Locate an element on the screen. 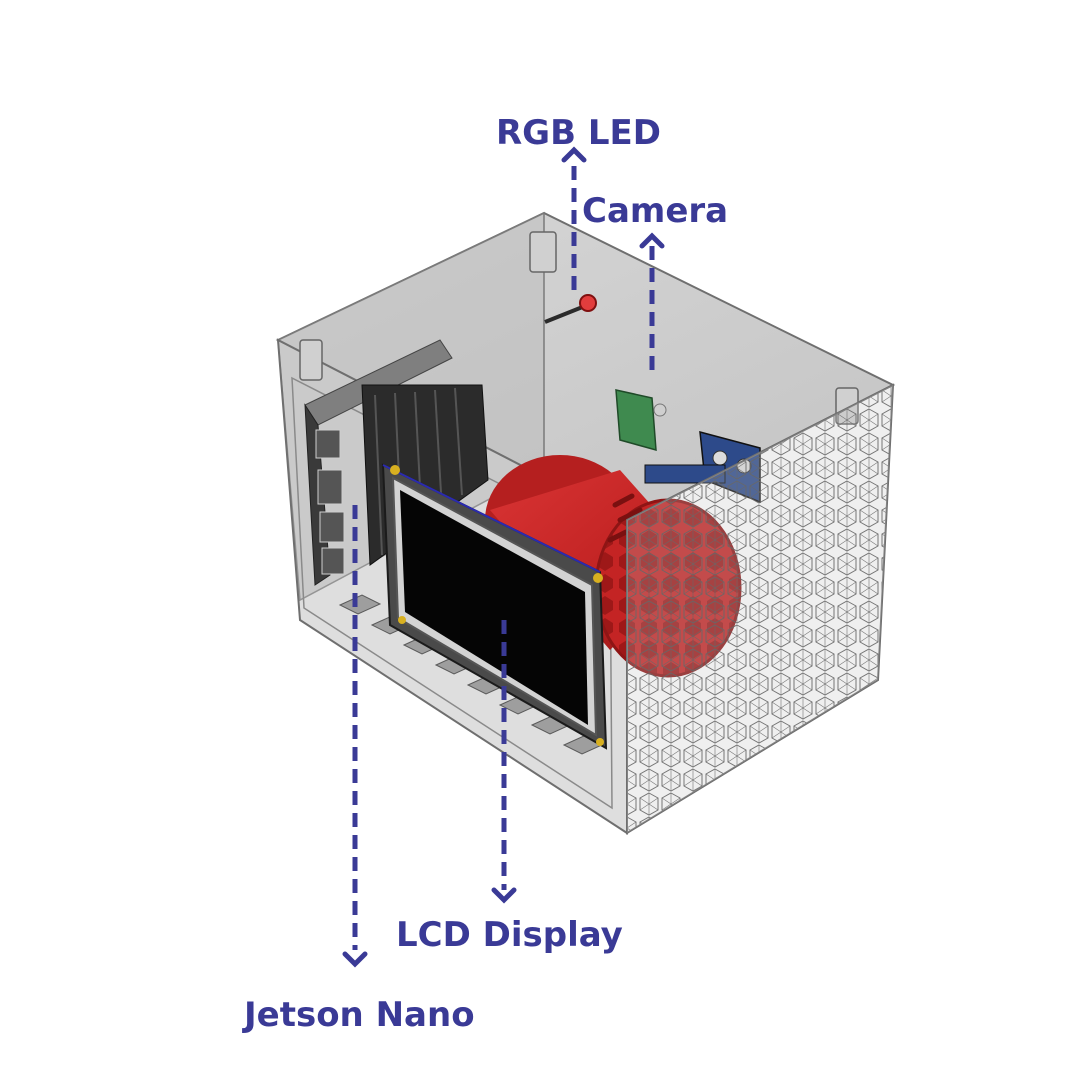 This screenshot has height=1085, width=1076. enclosure-mesh-face is located at coordinates (760, 609).